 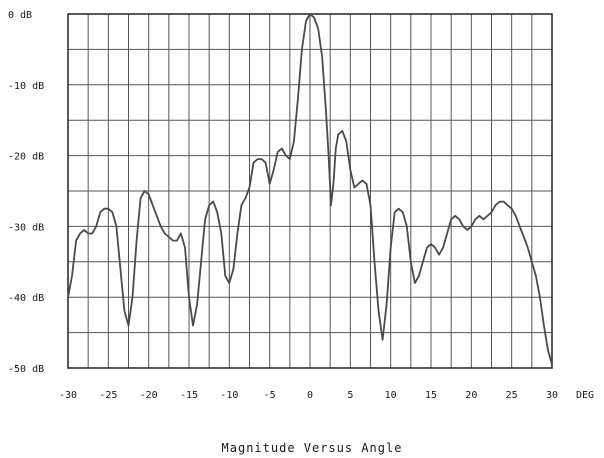 I want to click on x-unit-label: DEG, so click(x=585, y=395).